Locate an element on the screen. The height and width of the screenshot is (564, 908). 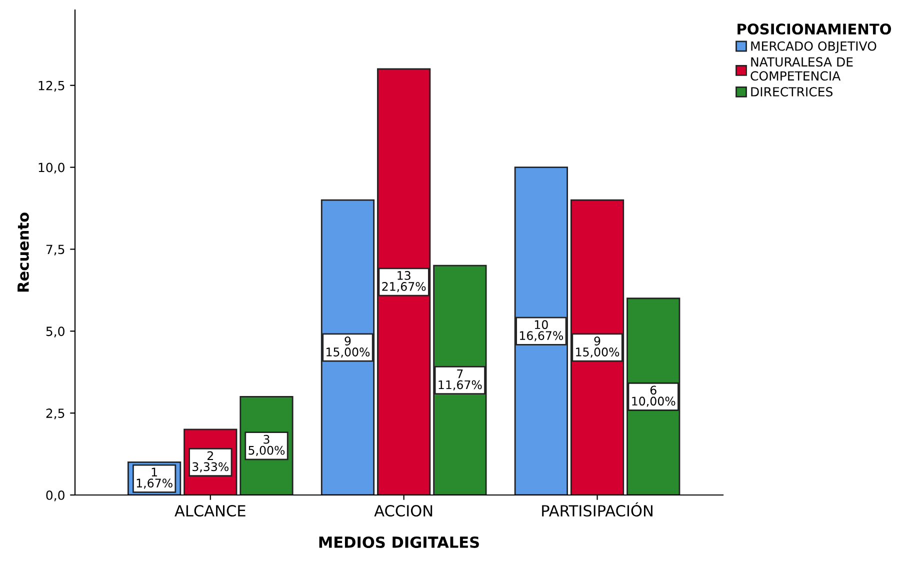
y-tick-label: 7,5 is located at coordinates (55, 250).